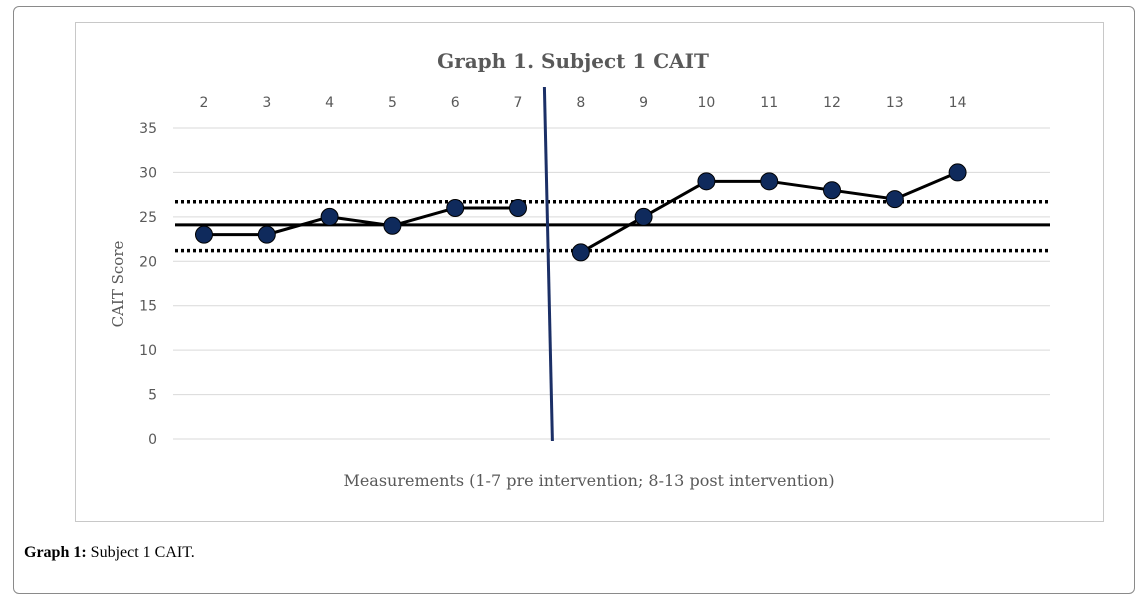 The image size is (1141, 603). Describe the element at coordinates (148, 262) in the screenshot. I see `y-tick-label: 20` at that location.